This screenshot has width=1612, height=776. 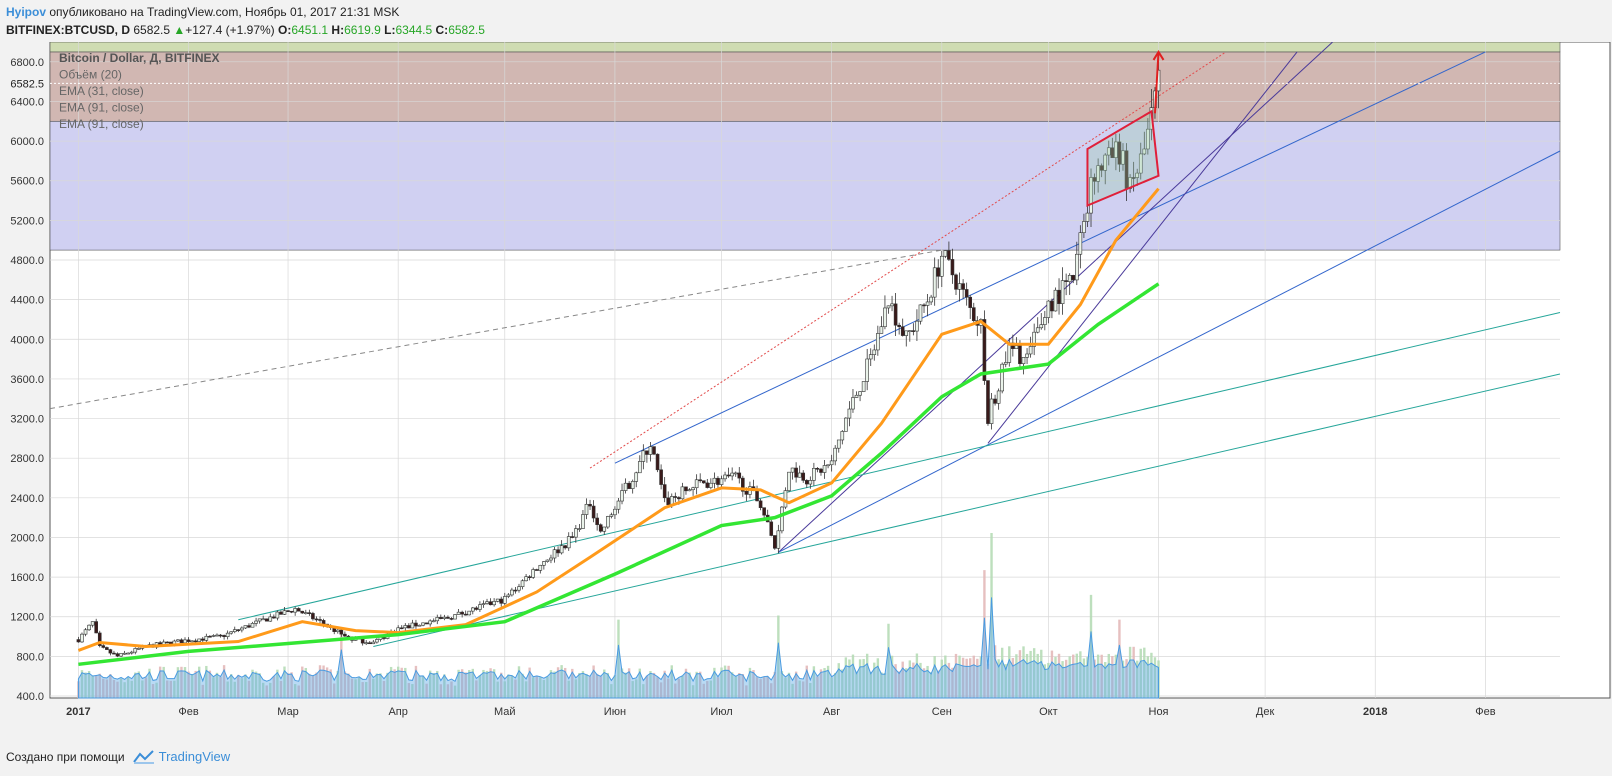 What do you see at coordinates (27, 261) in the screenshot?
I see `y-tick-label: 4800.0` at bounding box center [27, 261].